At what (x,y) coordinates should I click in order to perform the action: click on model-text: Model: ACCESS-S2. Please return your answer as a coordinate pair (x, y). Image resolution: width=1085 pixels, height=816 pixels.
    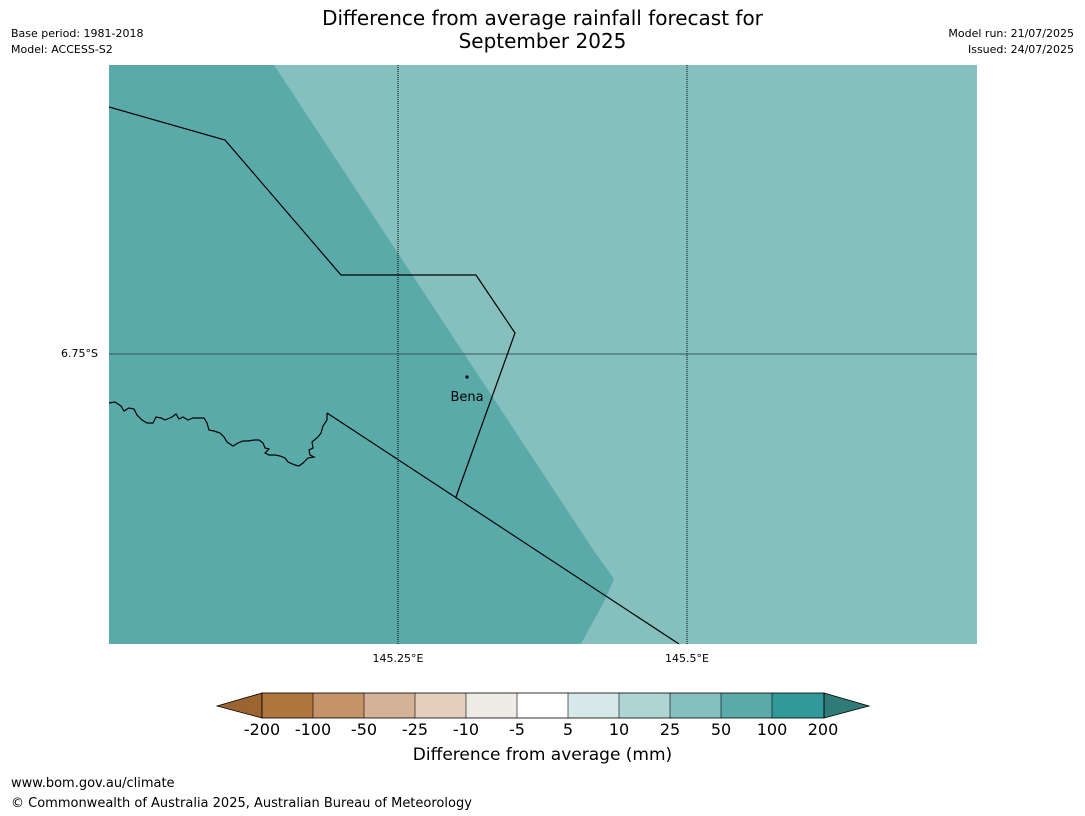
    Looking at the image, I should click on (62, 49).